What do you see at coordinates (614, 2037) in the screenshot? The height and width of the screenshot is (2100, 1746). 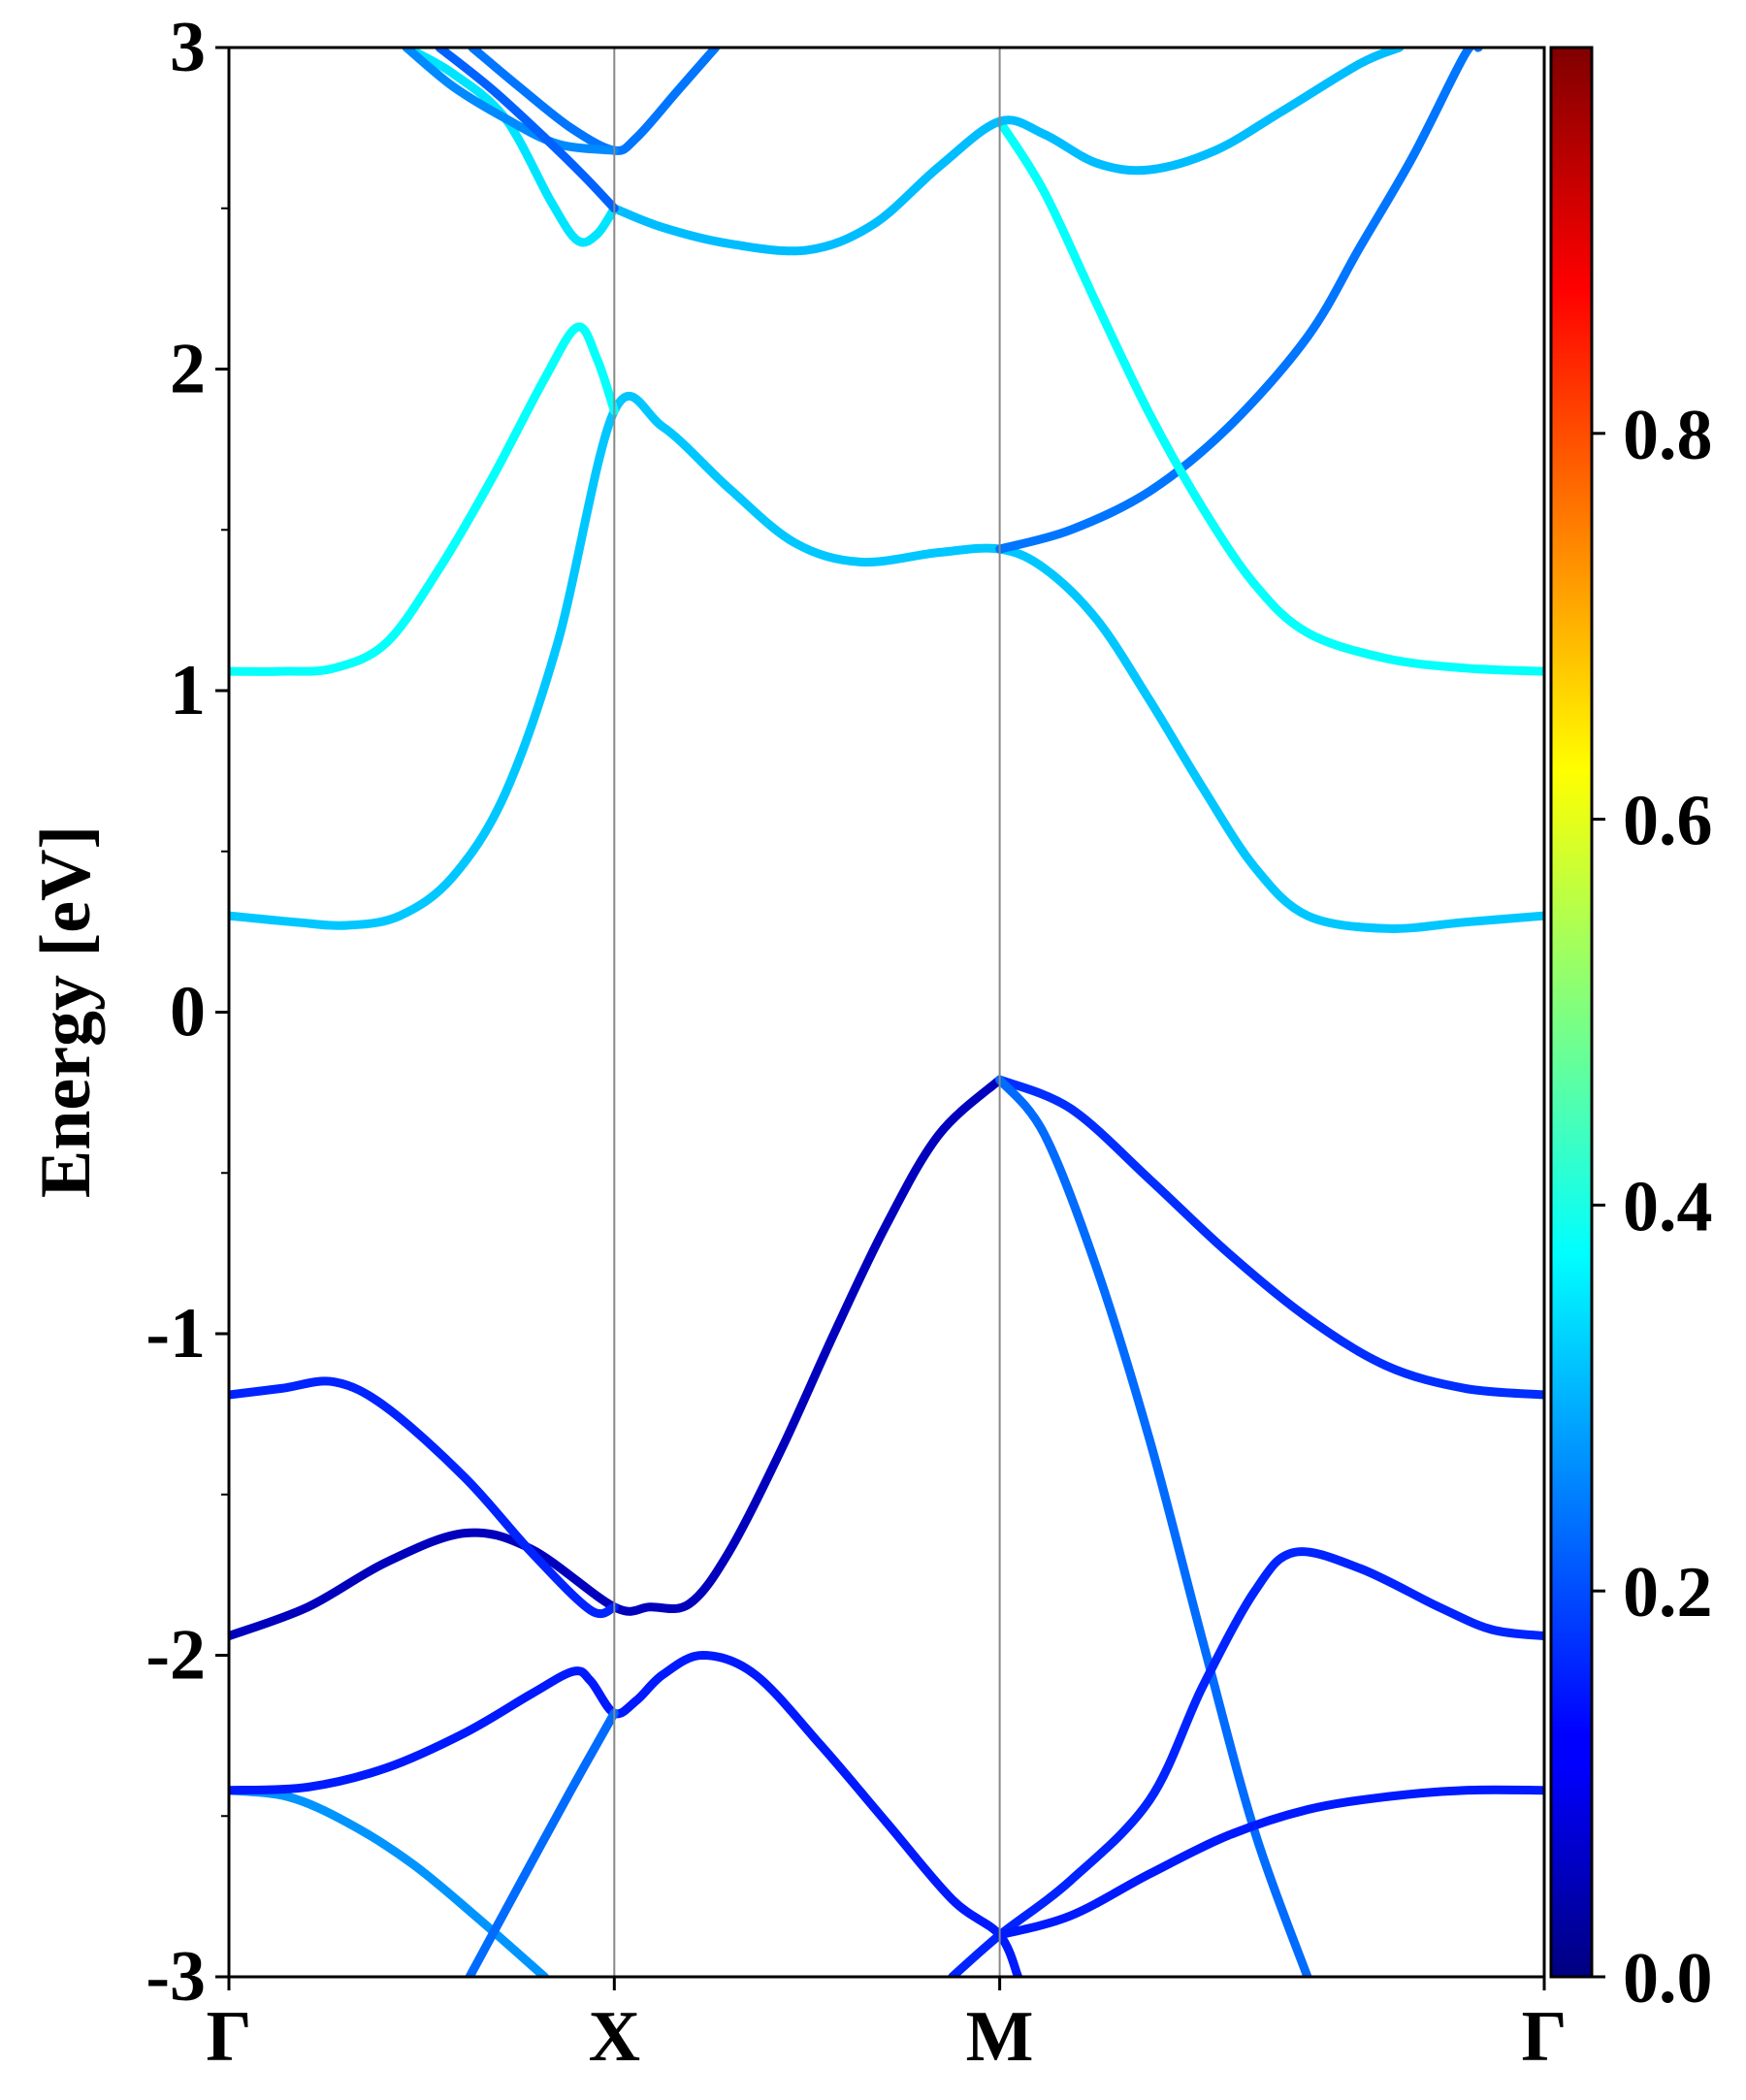 I see `x-tick-label-2: X` at bounding box center [614, 2037].